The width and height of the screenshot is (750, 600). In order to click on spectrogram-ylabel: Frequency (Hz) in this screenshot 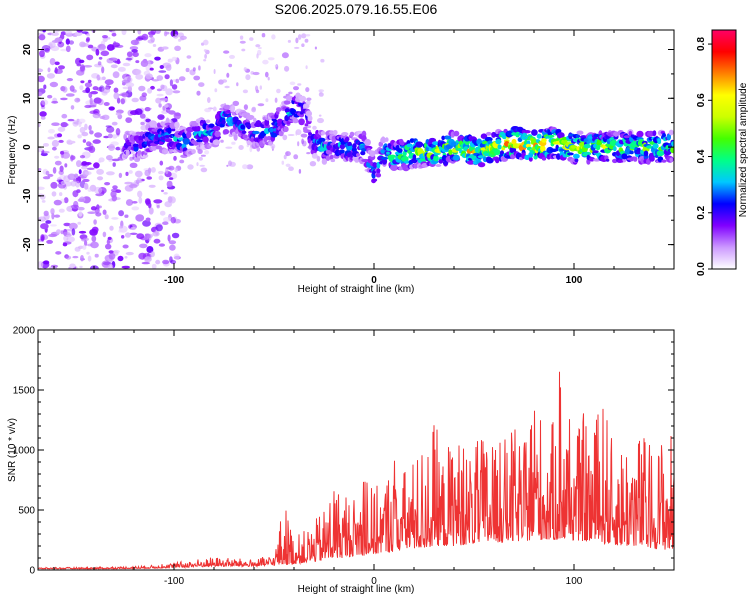, I will do `click(12, 150)`.